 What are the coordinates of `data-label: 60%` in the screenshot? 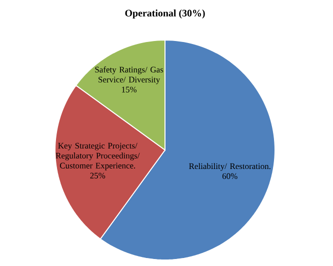 It's located at (230, 176).